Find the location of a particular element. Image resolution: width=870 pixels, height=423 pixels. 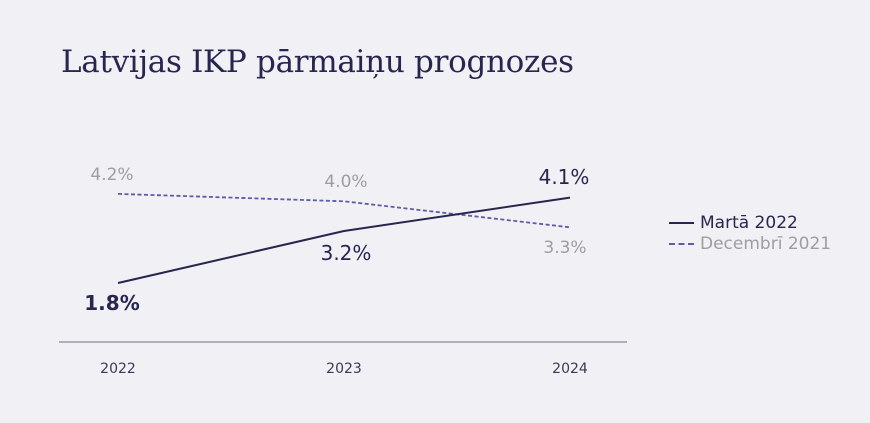

data-label-decembris-2021: 3.3% is located at coordinates (564, 248).